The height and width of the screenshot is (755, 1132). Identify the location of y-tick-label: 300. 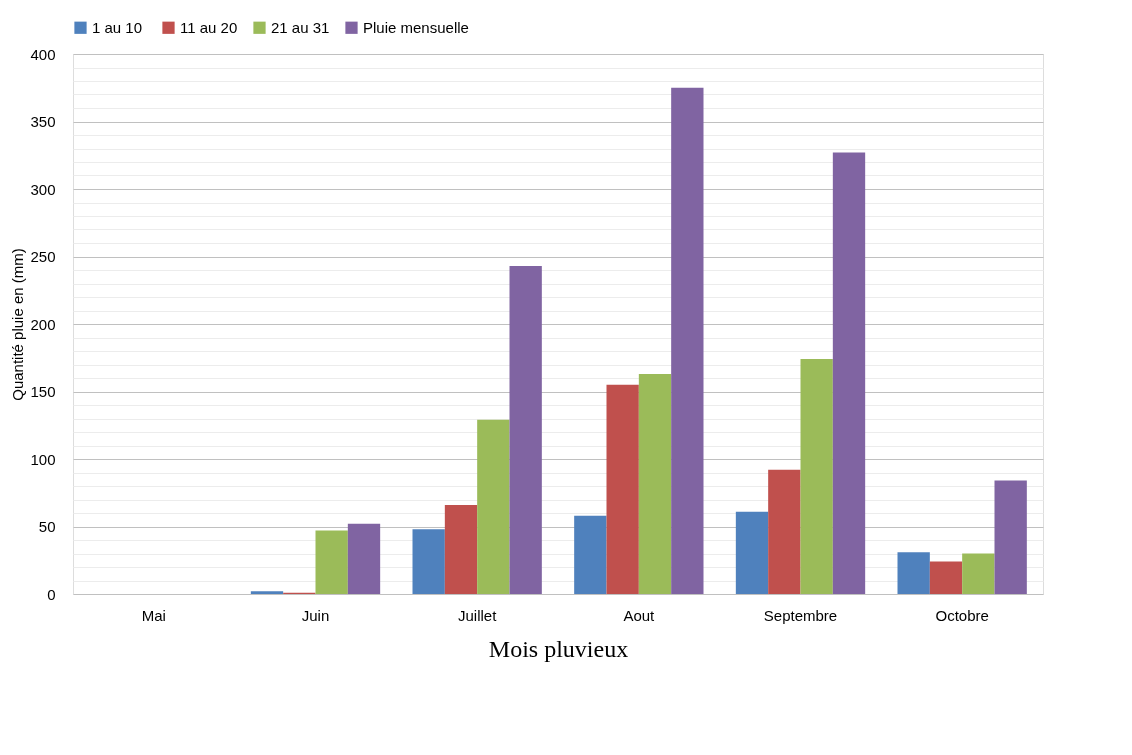
(43, 189).